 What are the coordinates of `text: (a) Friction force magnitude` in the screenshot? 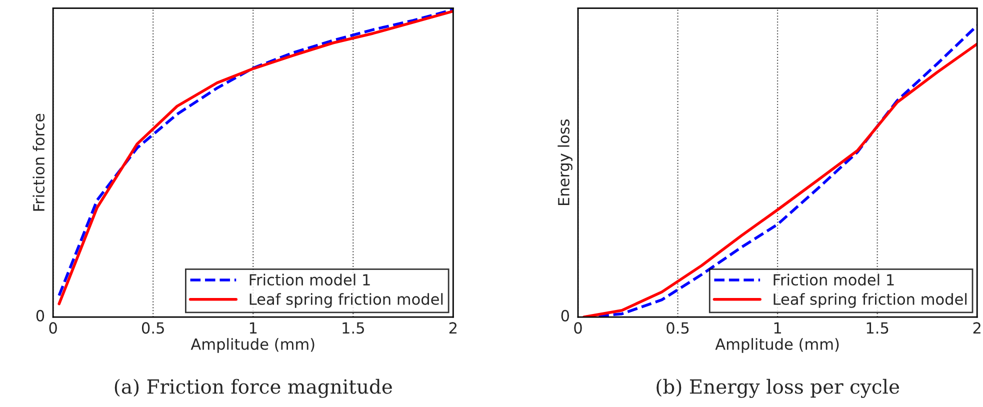 It's located at (253, 388).